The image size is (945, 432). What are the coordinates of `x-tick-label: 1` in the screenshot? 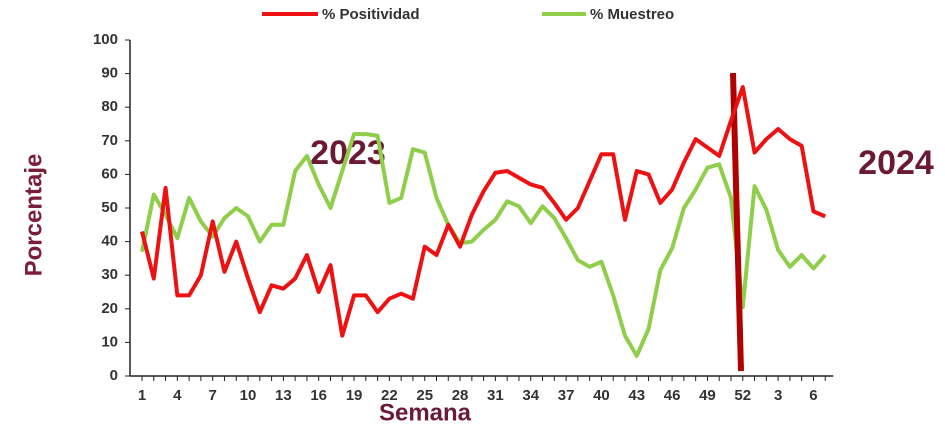 It's located at (142, 395).